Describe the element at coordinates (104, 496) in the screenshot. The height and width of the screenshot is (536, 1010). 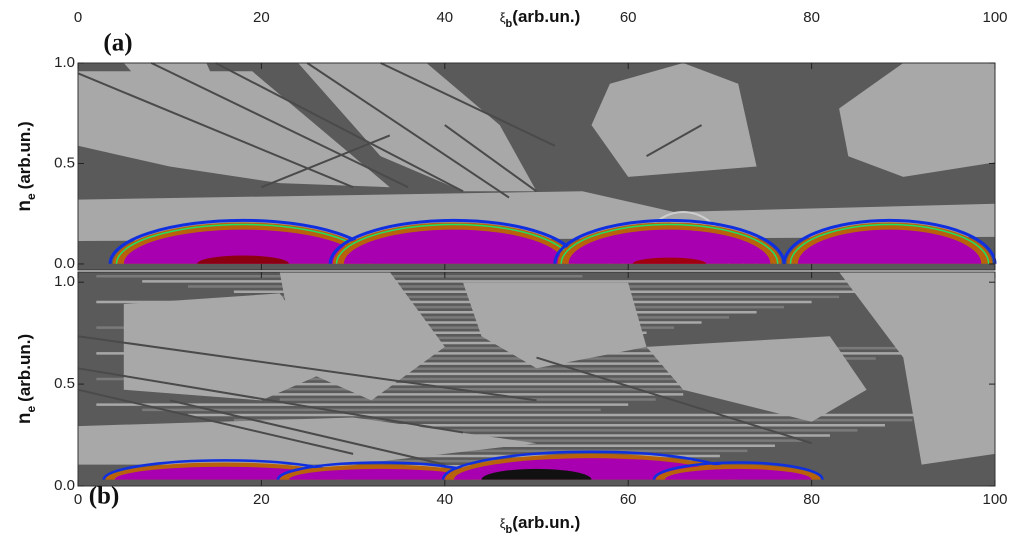
I see `panel-label: (b)` at that location.